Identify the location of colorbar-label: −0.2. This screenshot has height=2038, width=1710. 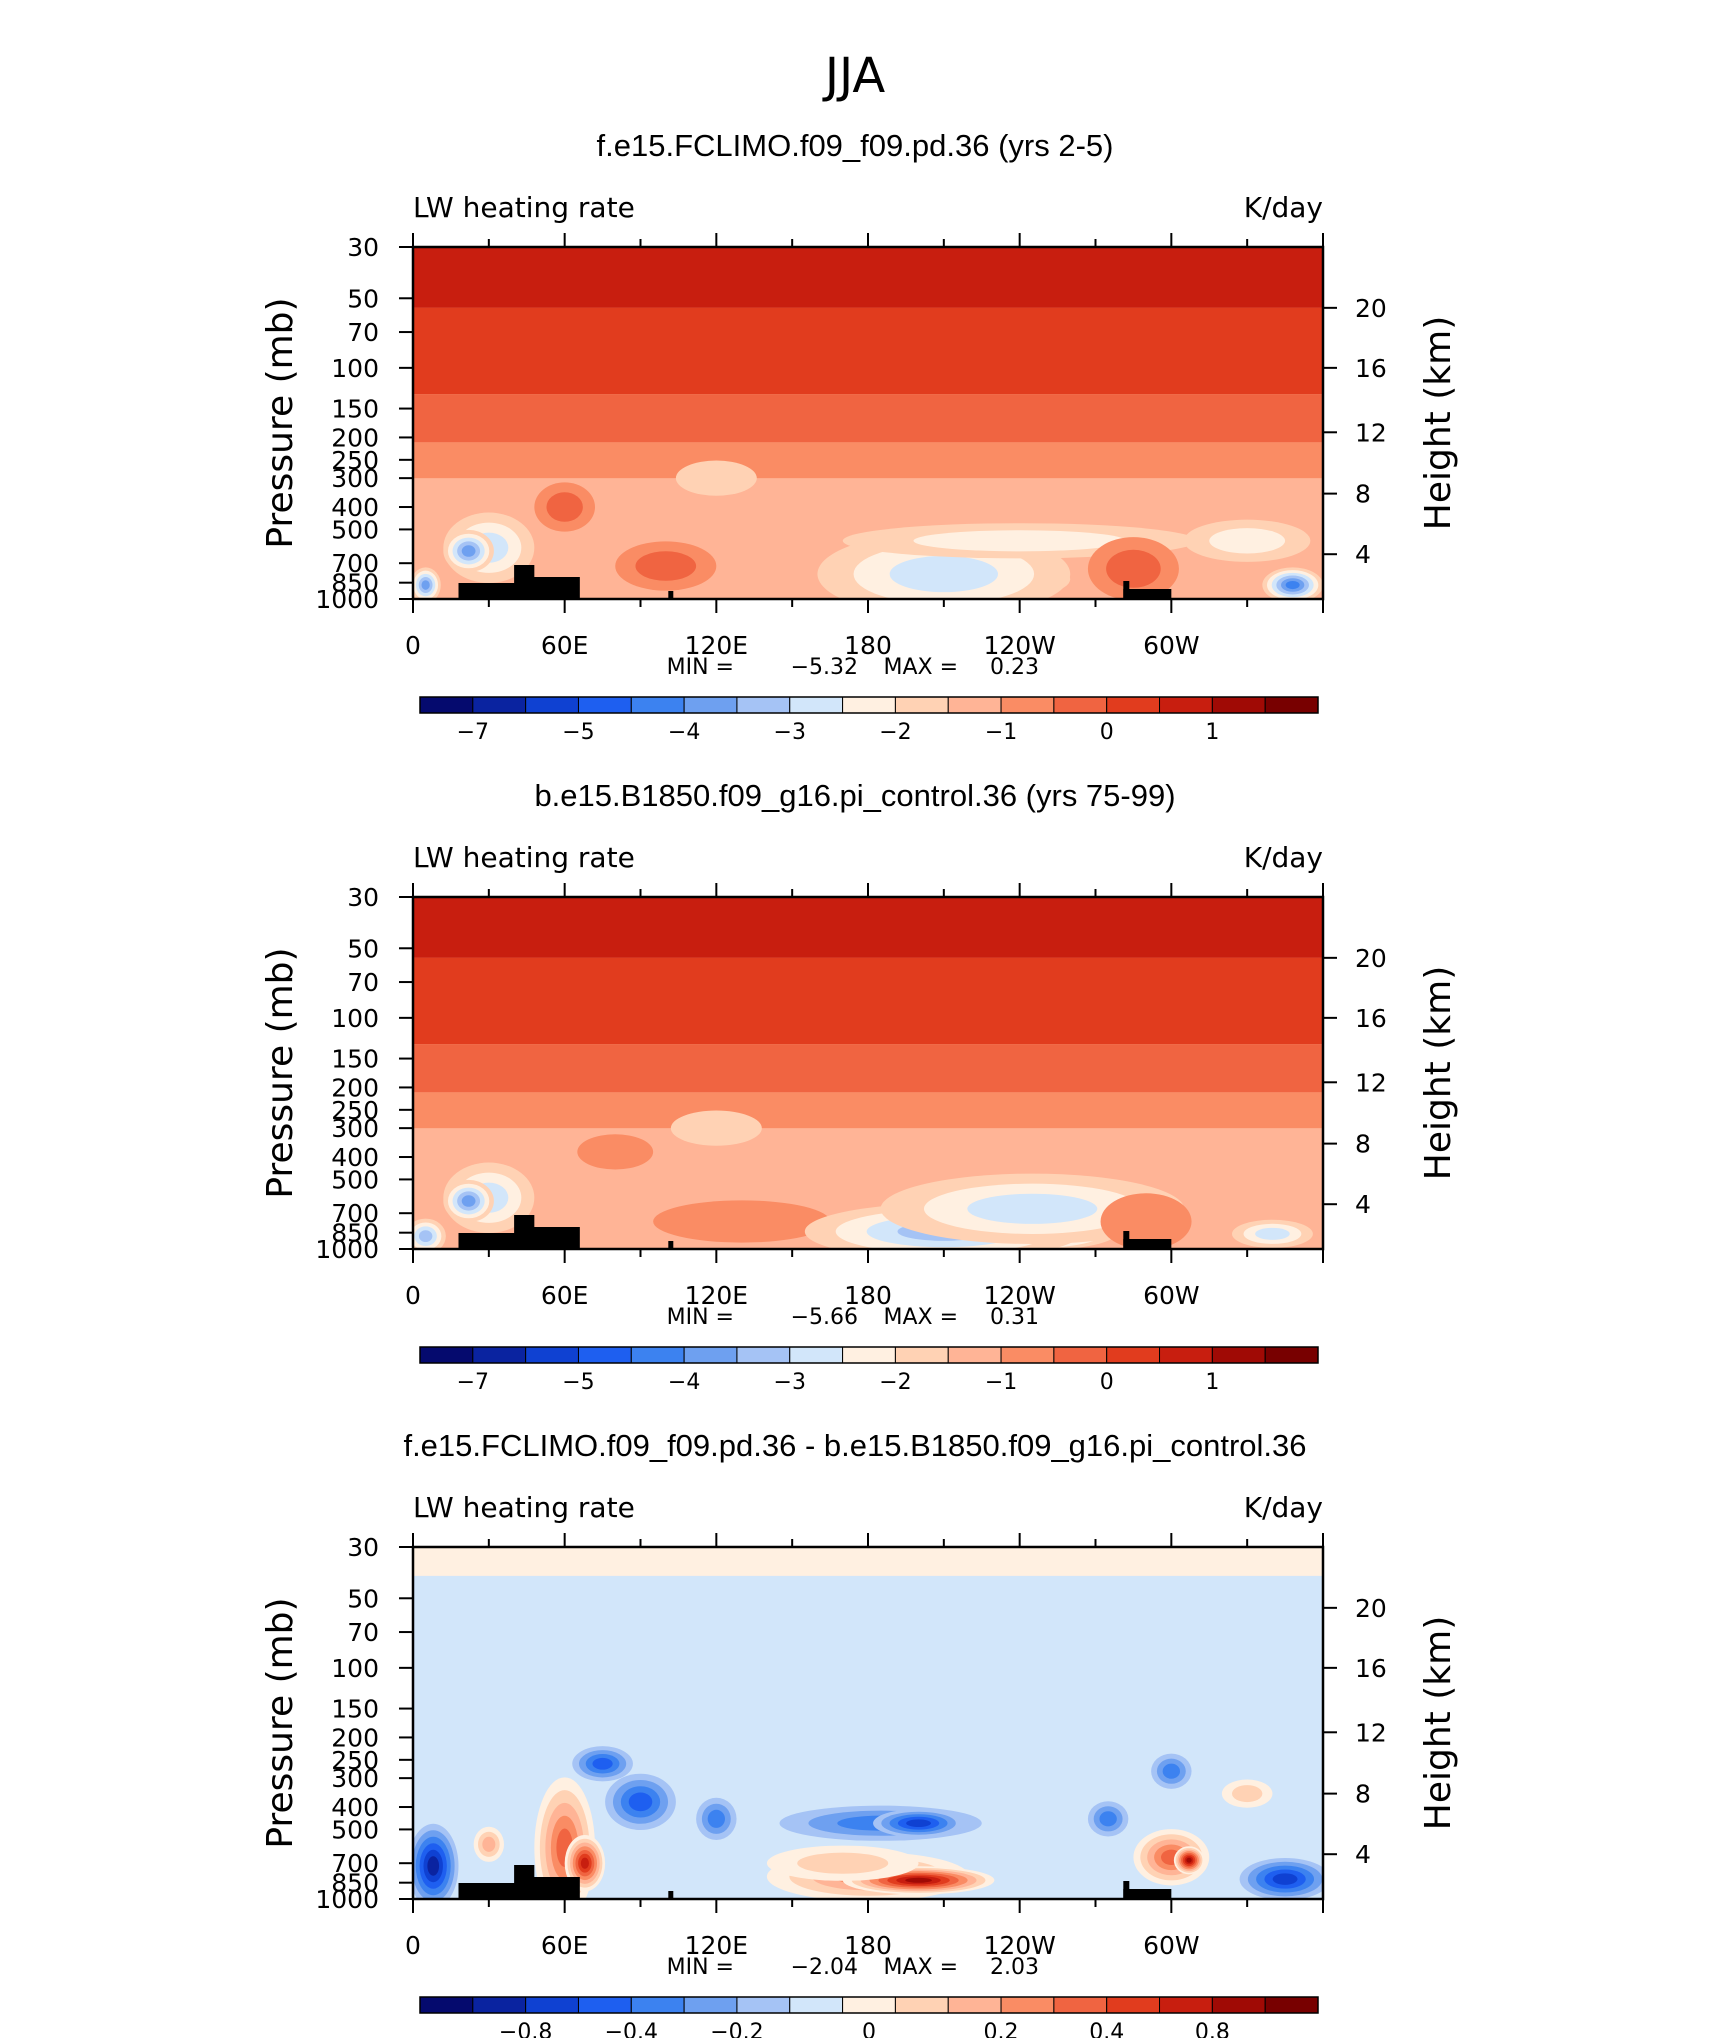
(736, 2029).